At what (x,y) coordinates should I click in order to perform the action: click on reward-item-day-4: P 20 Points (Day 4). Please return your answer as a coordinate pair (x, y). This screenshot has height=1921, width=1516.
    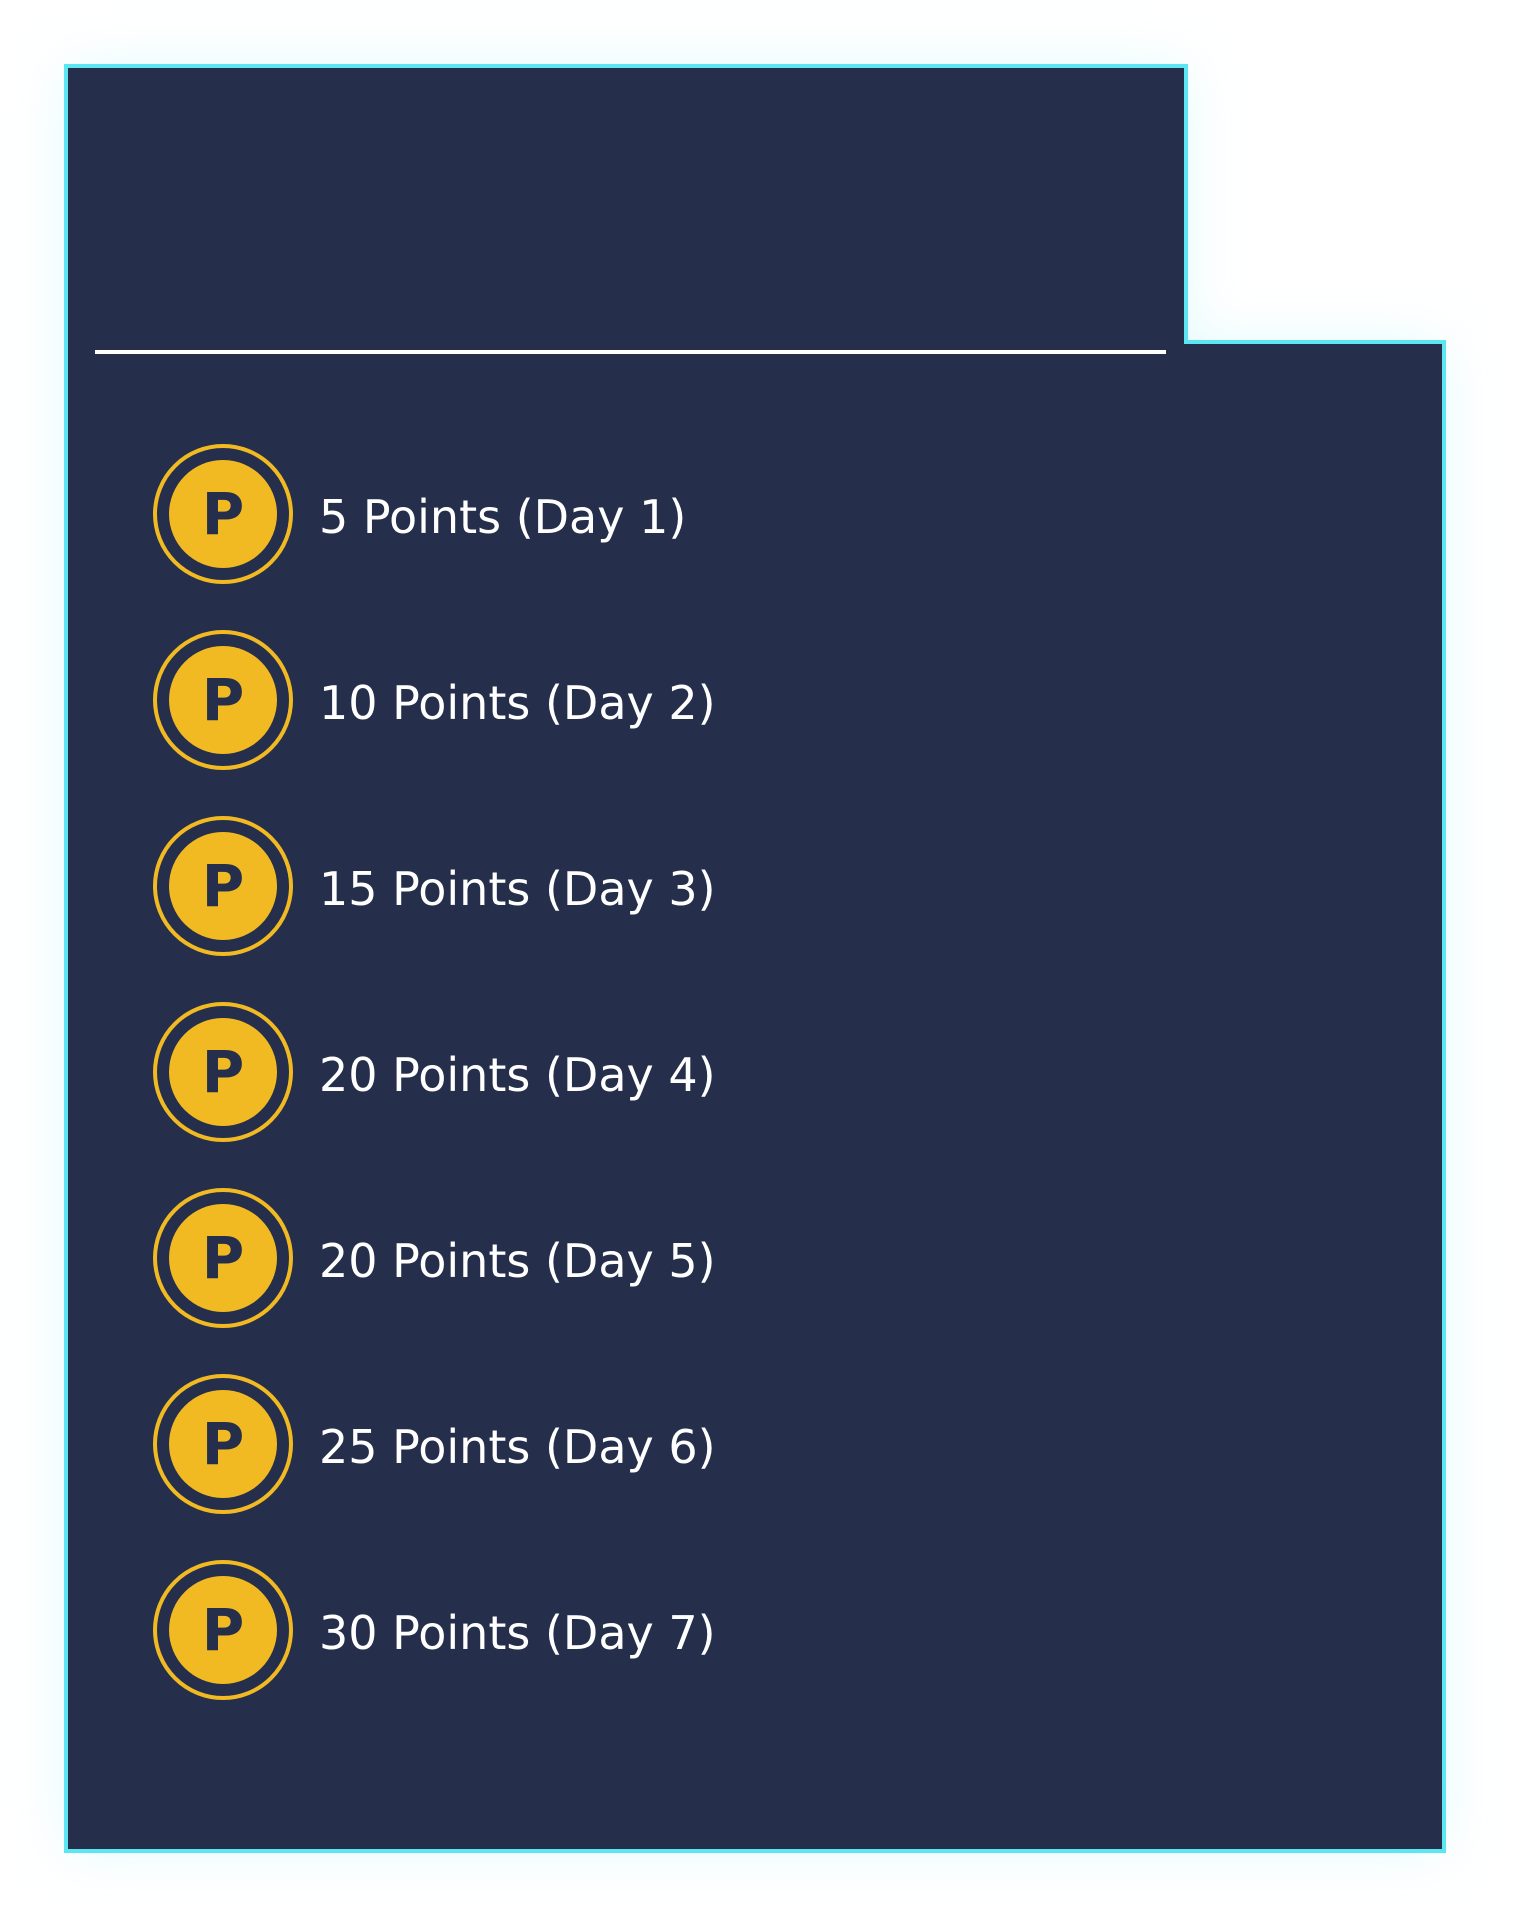
    Looking at the image, I should click on (703, 1095).